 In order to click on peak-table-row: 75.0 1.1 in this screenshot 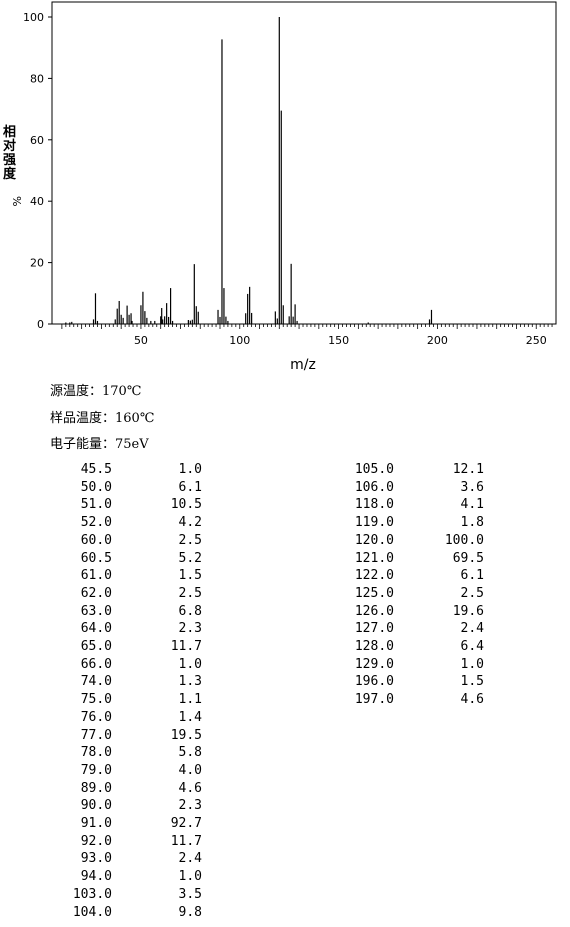, I will do `click(133, 700)`.